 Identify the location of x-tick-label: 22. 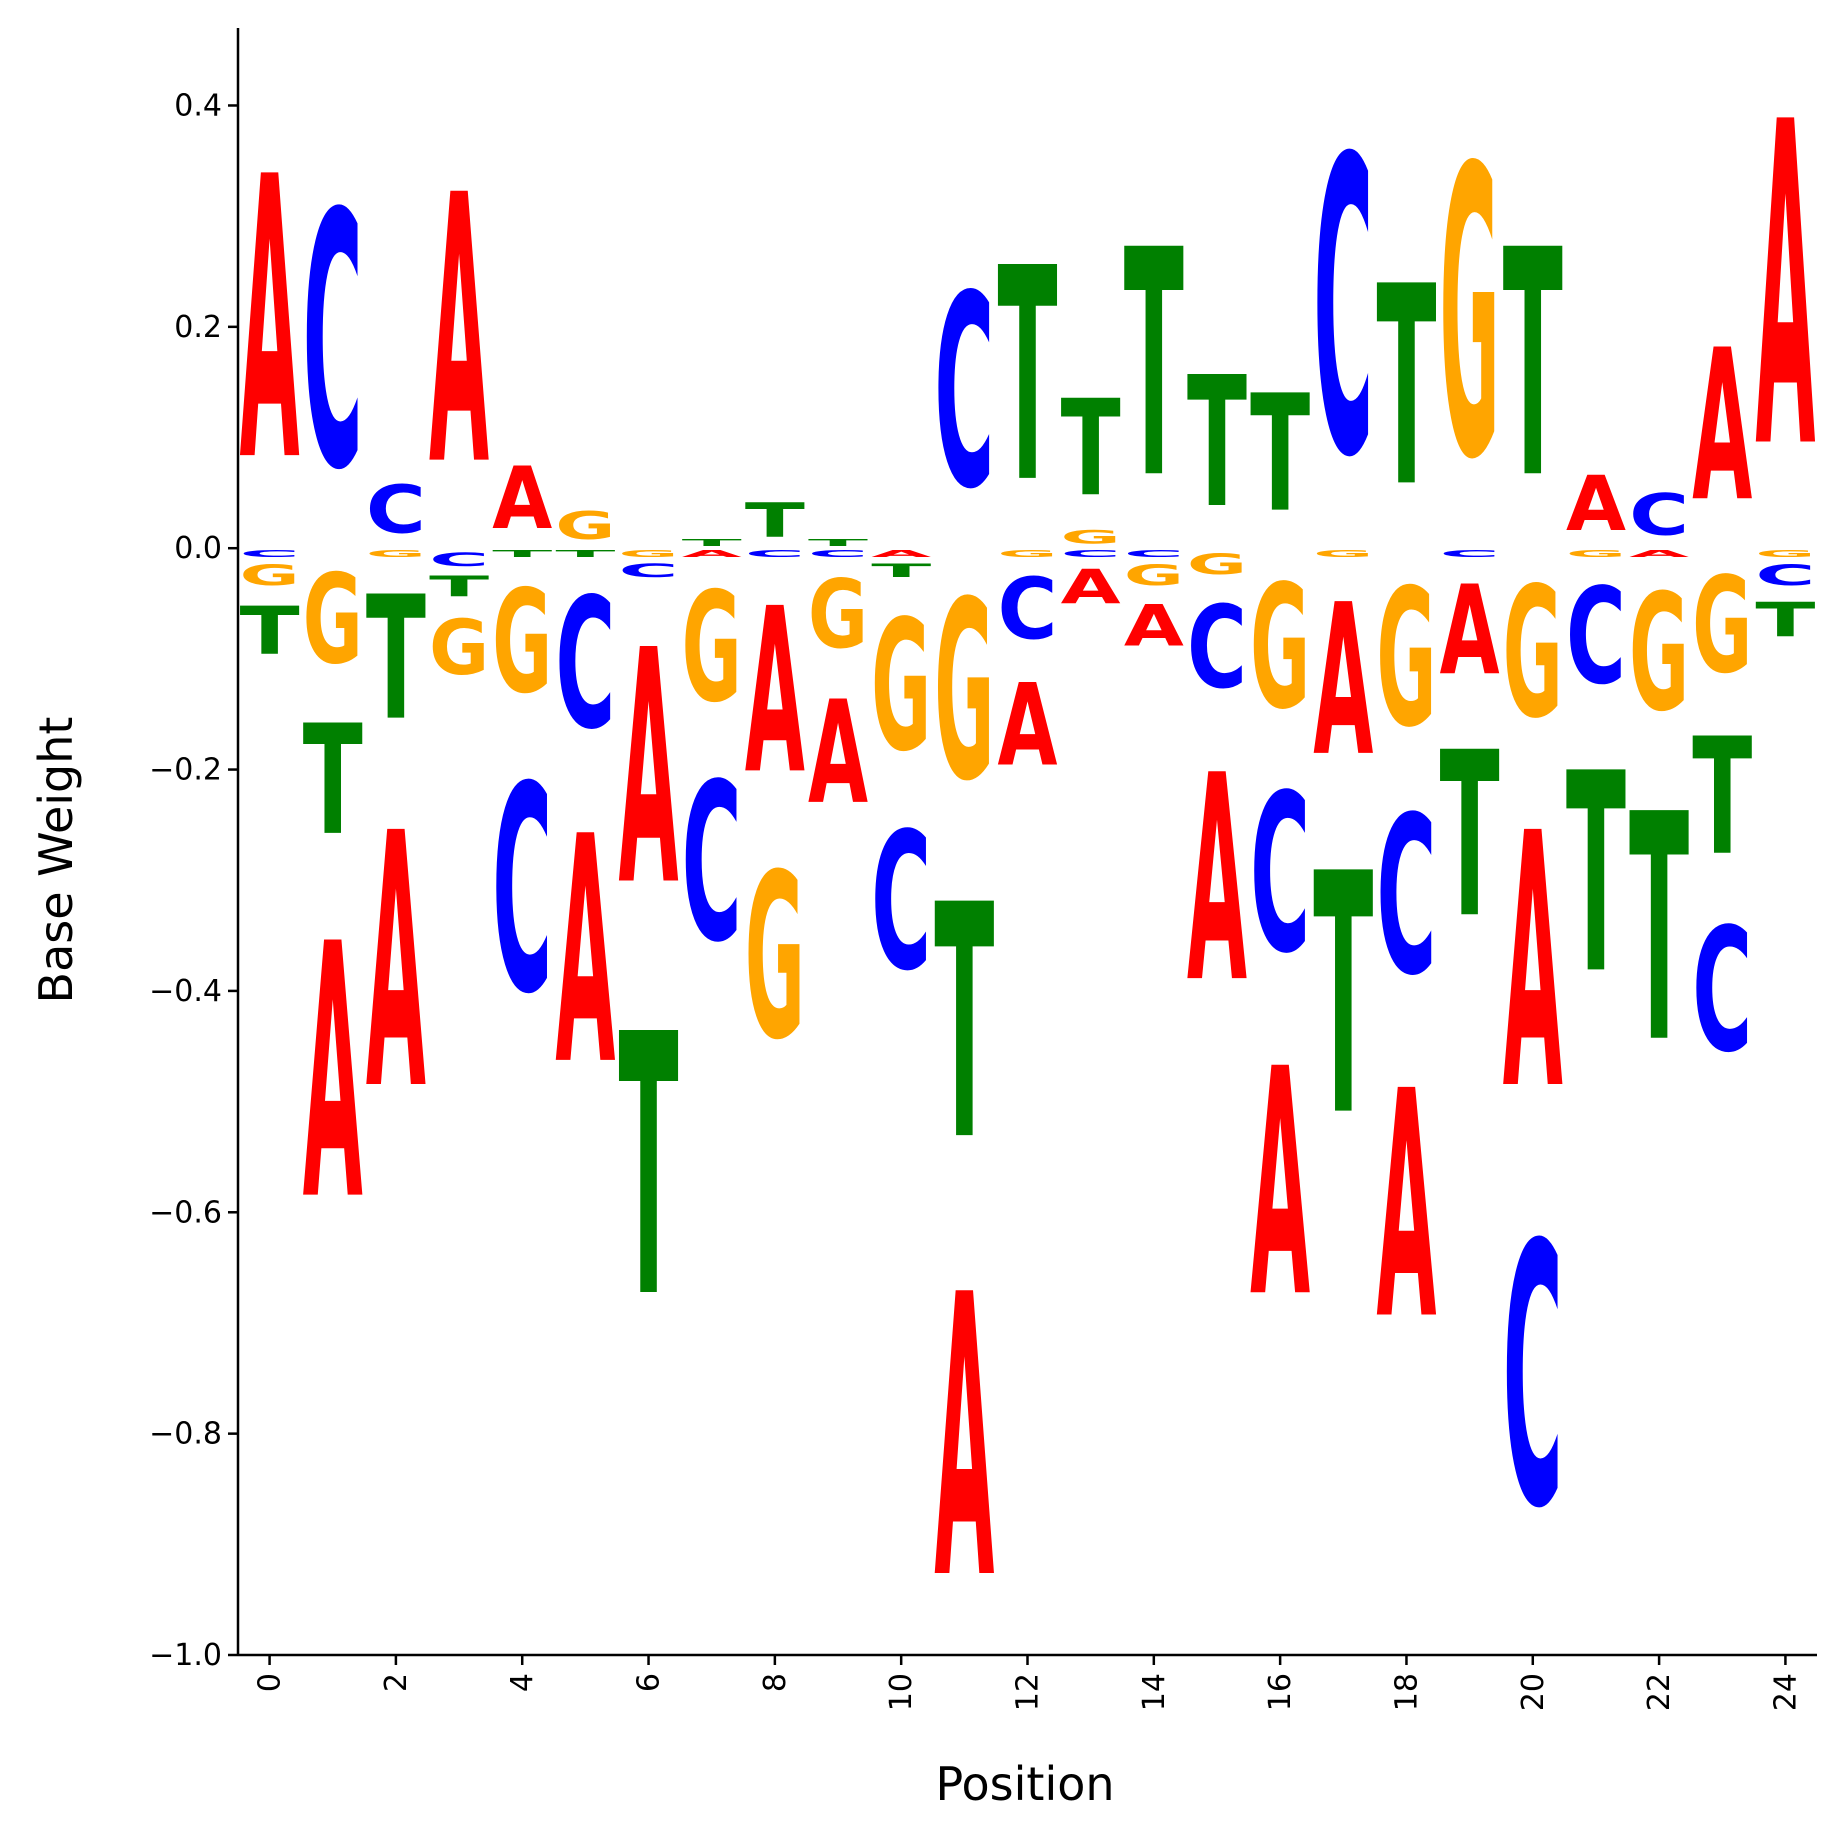
(1659, 1692).